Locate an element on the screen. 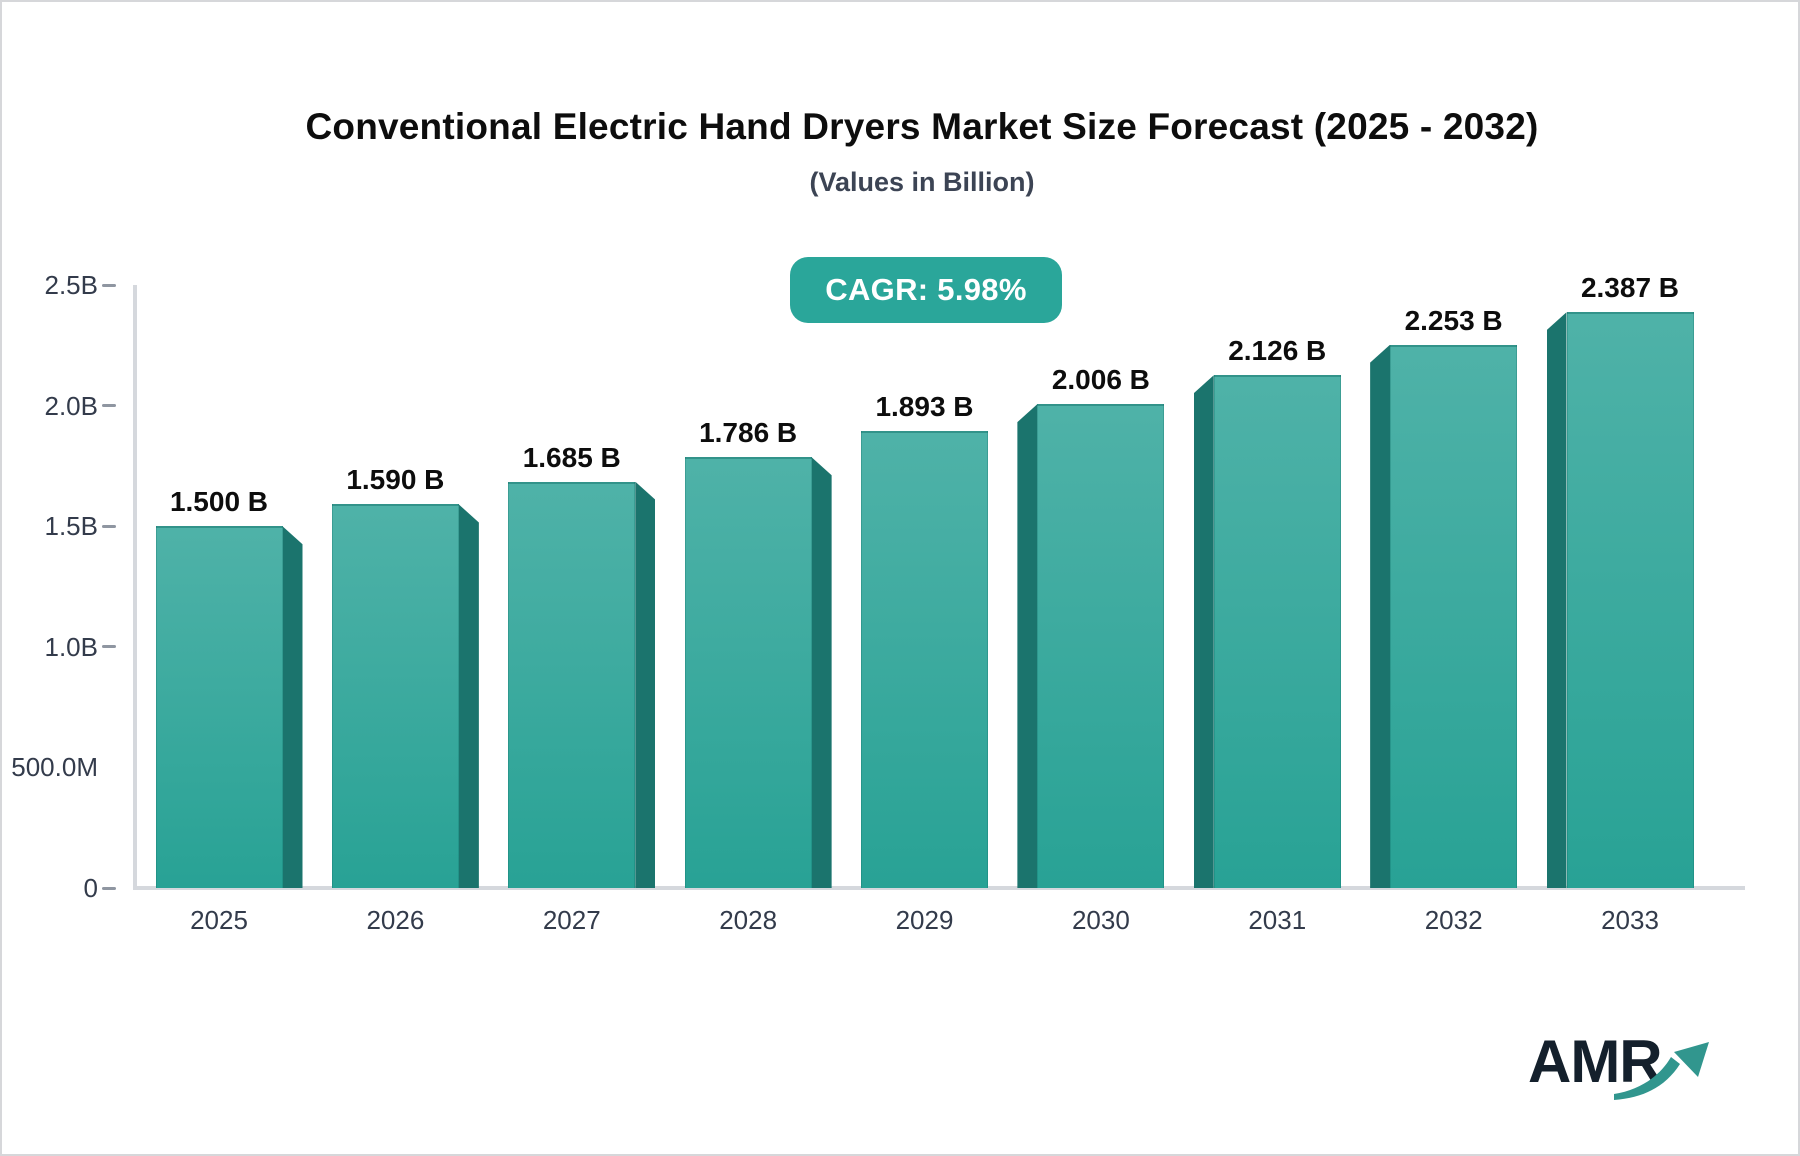 This screenshot has width=1800, height=1156. amr-logo-arrow-icon is located at coordinates (1661, 1071).